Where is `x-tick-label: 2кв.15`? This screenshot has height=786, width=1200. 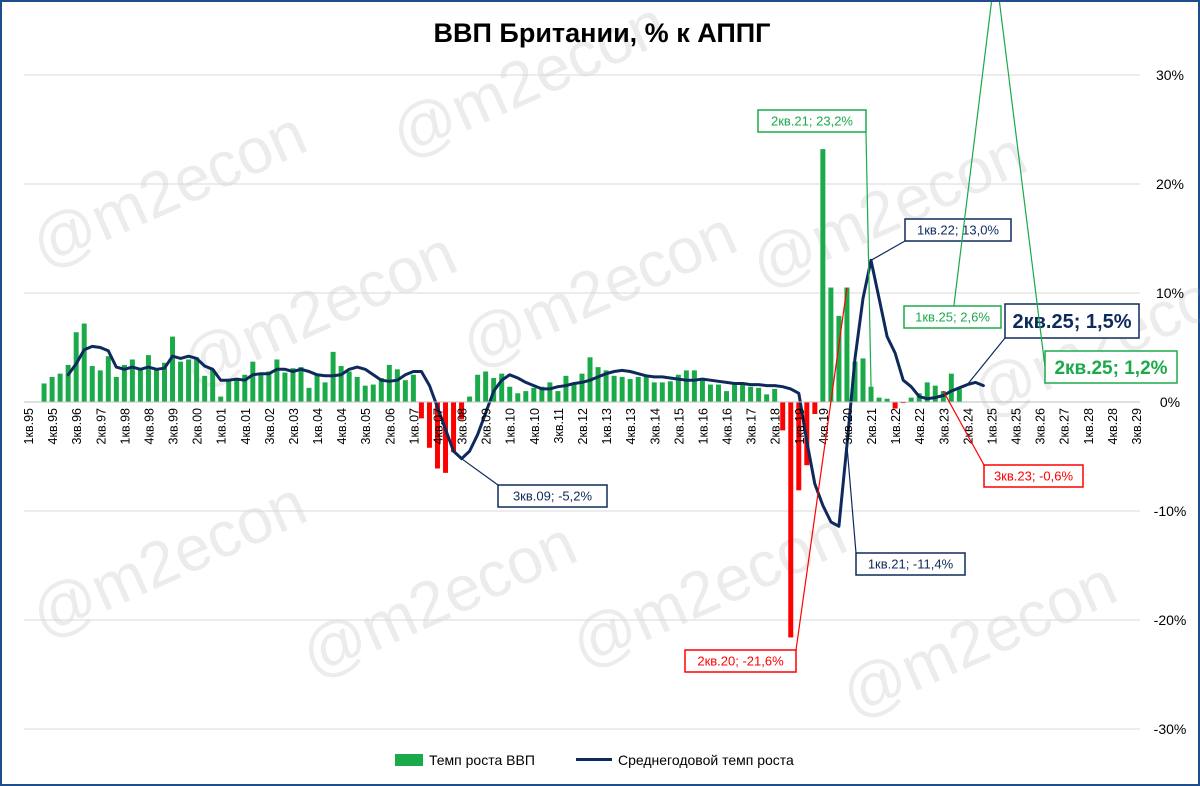
x-tick-label: 2кв.15 is located at coordinates (679, 426).